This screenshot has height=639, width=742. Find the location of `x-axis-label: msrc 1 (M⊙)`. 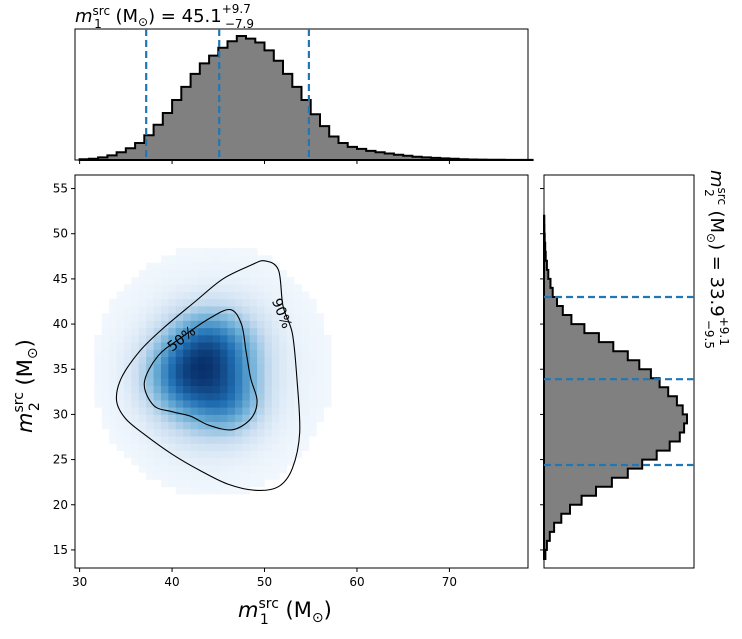

x-axis-label: msrc 1 (M⊙) is located at coordinates (285, 612).